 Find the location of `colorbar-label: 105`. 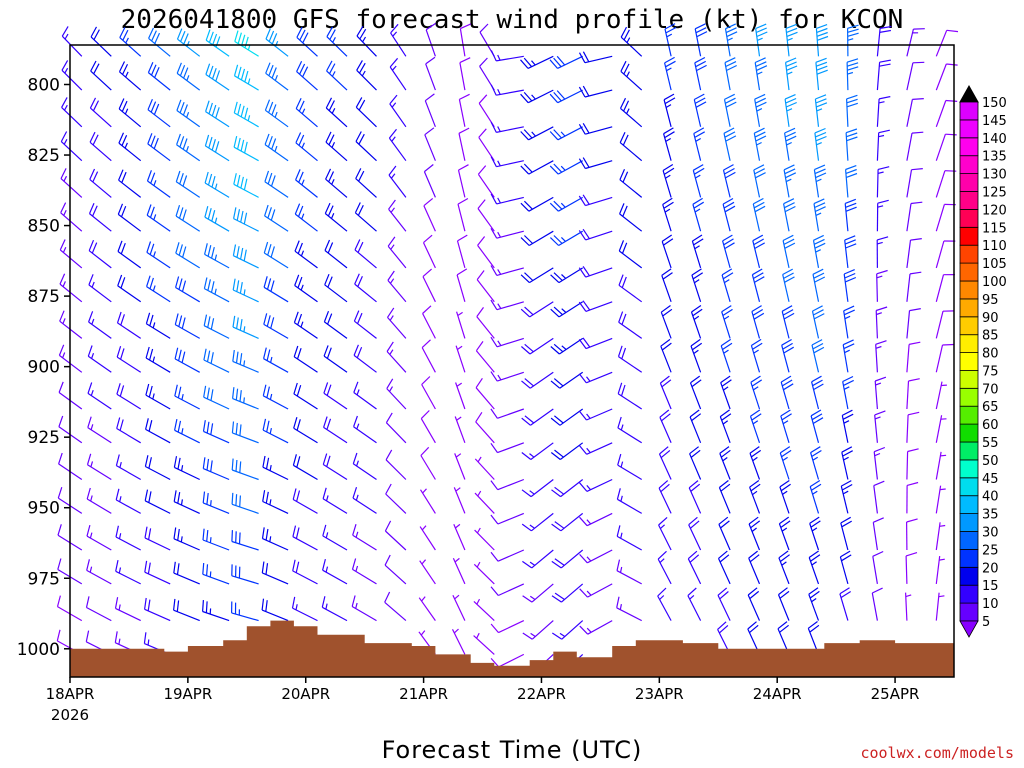

colorbar-label: 105 is located at coordinates (994, 264).